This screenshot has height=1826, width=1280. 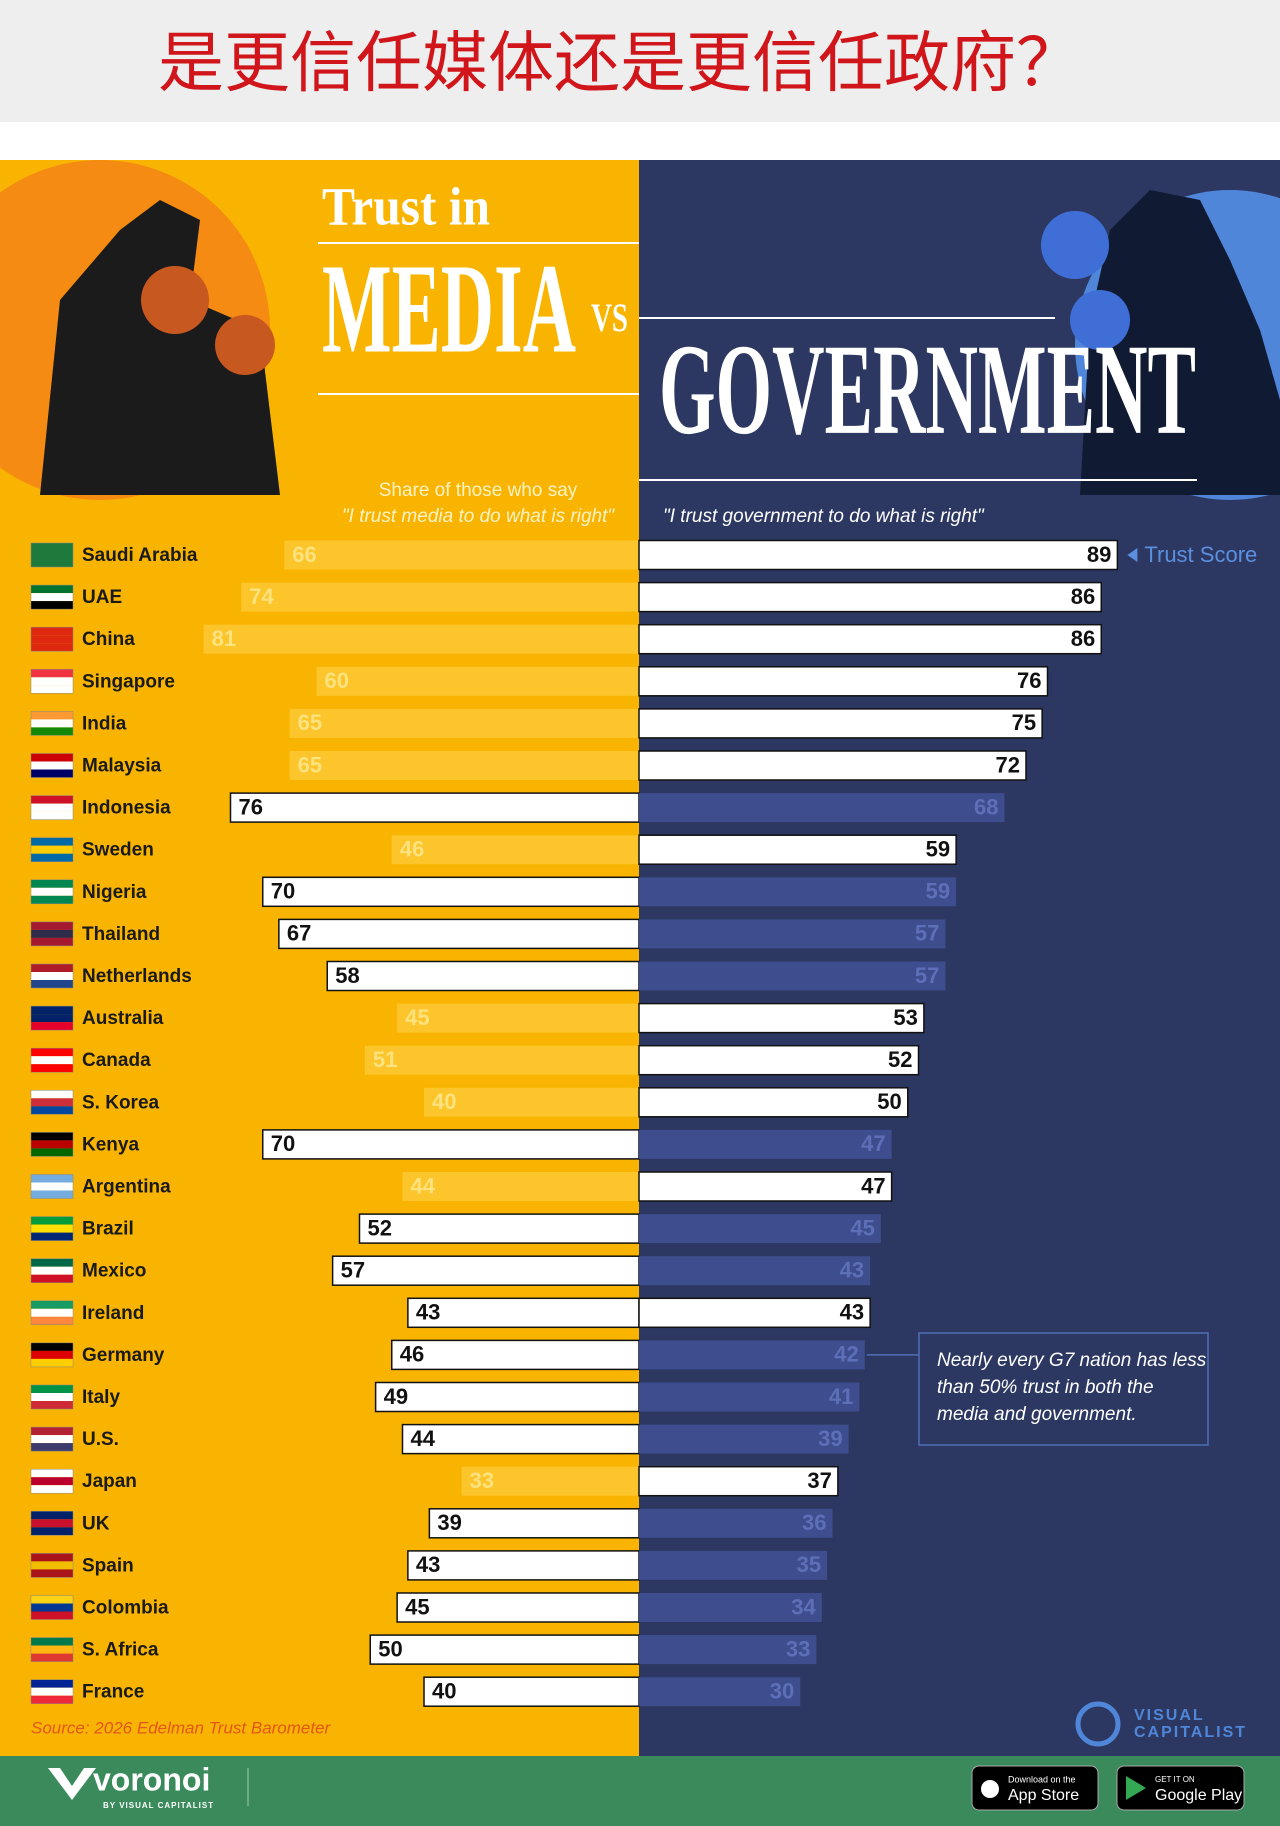 What do you see at coordinates (140, 555) in the screenshot?
I see `country-label: Saudi Arabia` at bounding box center [140, 555].